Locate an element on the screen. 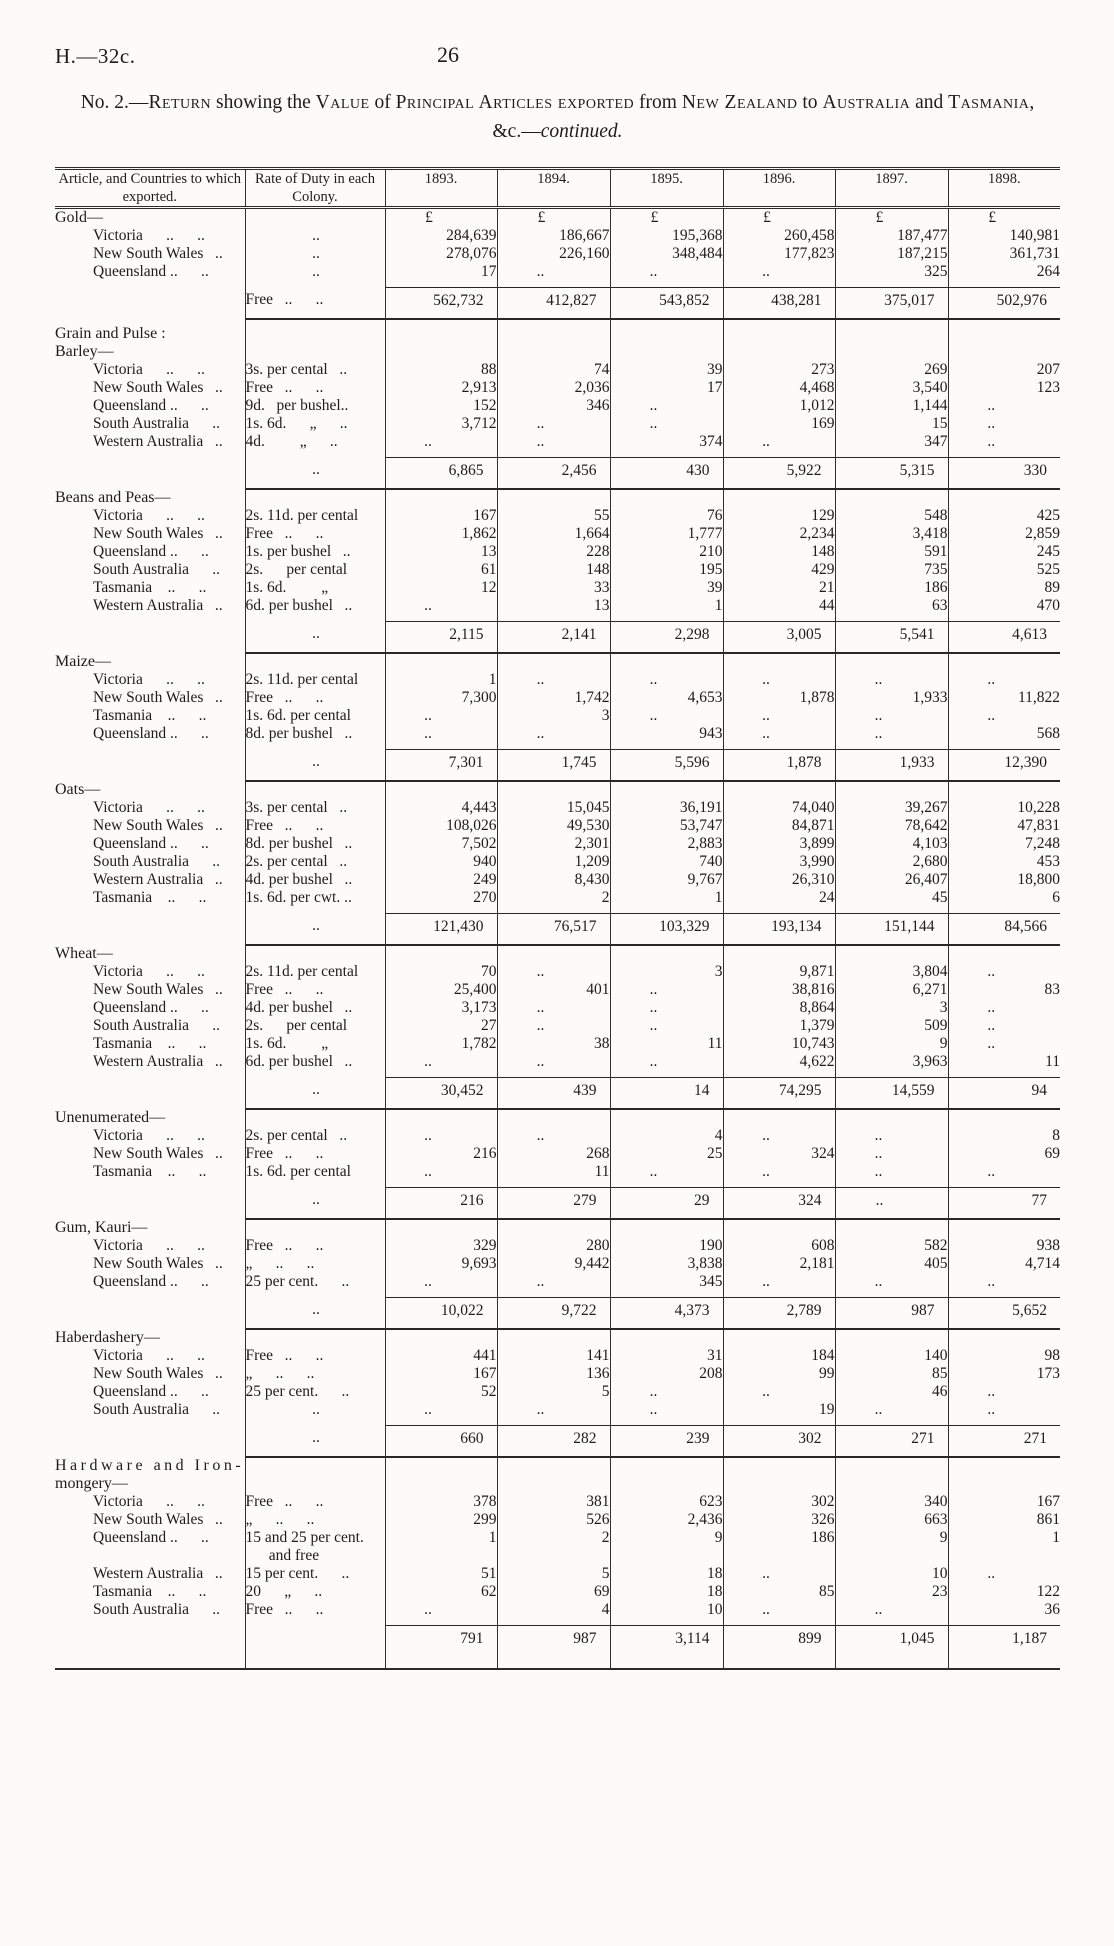 This screenshot has height=1946, width=1114. value-cell: 3 is located at coordinates (892, 1007).